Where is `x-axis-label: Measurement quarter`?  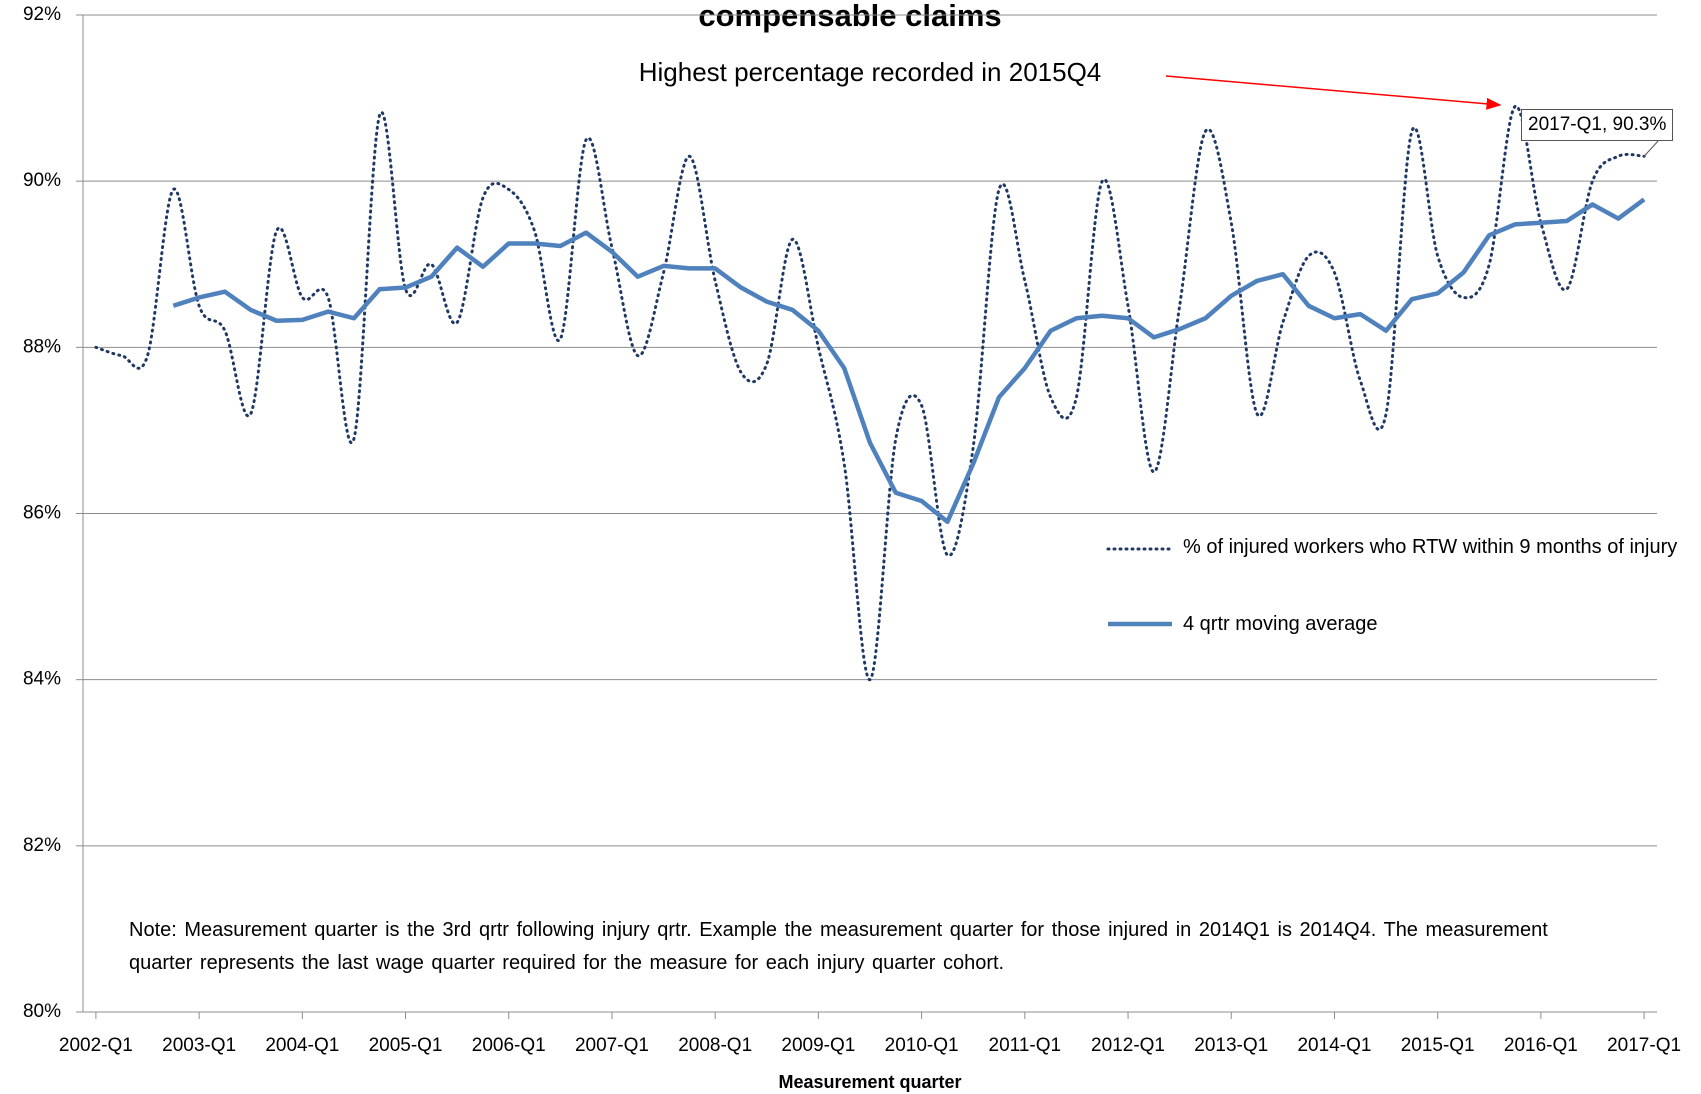 x-axis-label: Measurement quarter is located at coordinates (869, 1082).